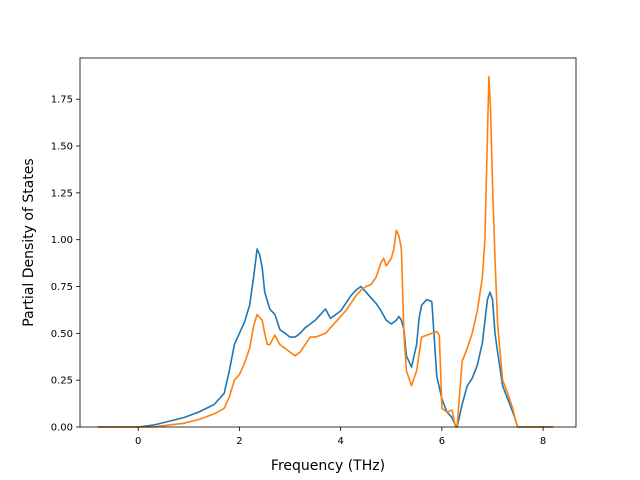  Describe the element at coordinates (62, 147) in the screenshot. I see `y-tick-label: 1.50` at that location.